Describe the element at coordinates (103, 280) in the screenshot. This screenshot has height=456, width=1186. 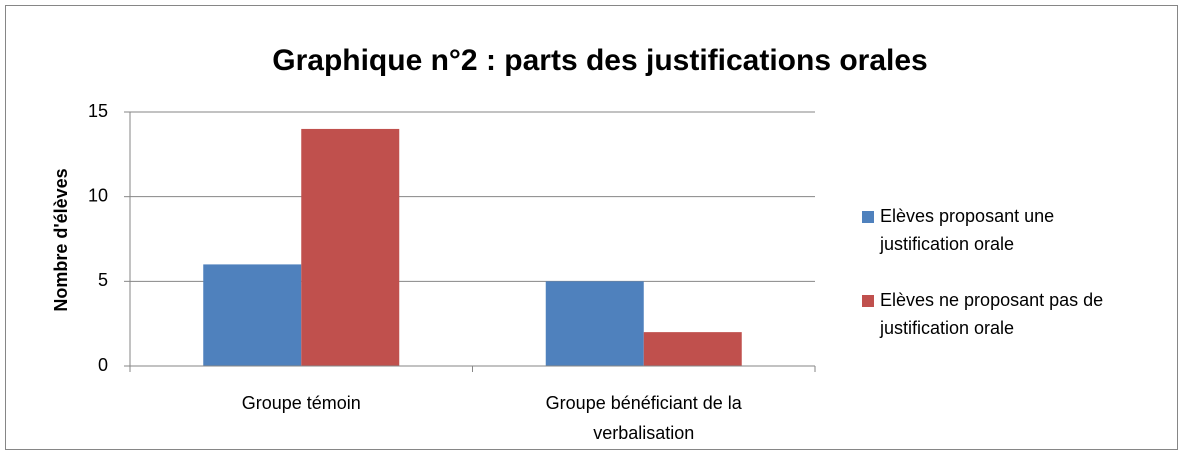
I see `y-tick-label: 5` at that location.